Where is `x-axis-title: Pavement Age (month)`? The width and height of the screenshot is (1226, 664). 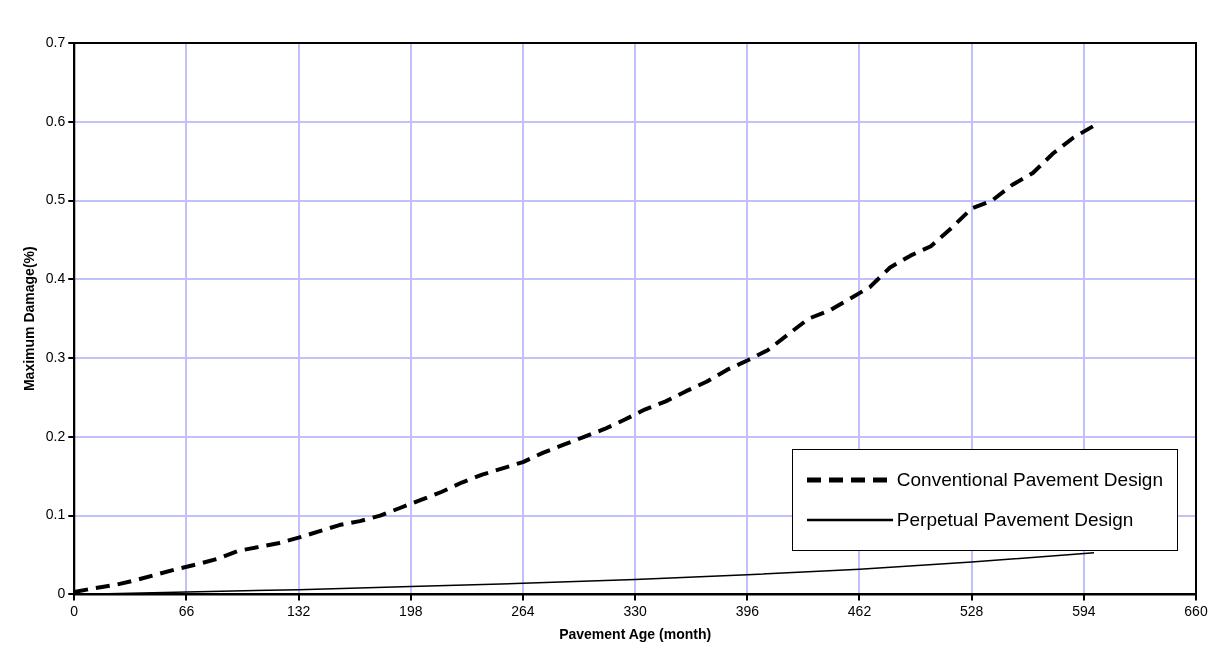 x-axis-title: Pavement Age (month) is located at coordinates (635, 634).